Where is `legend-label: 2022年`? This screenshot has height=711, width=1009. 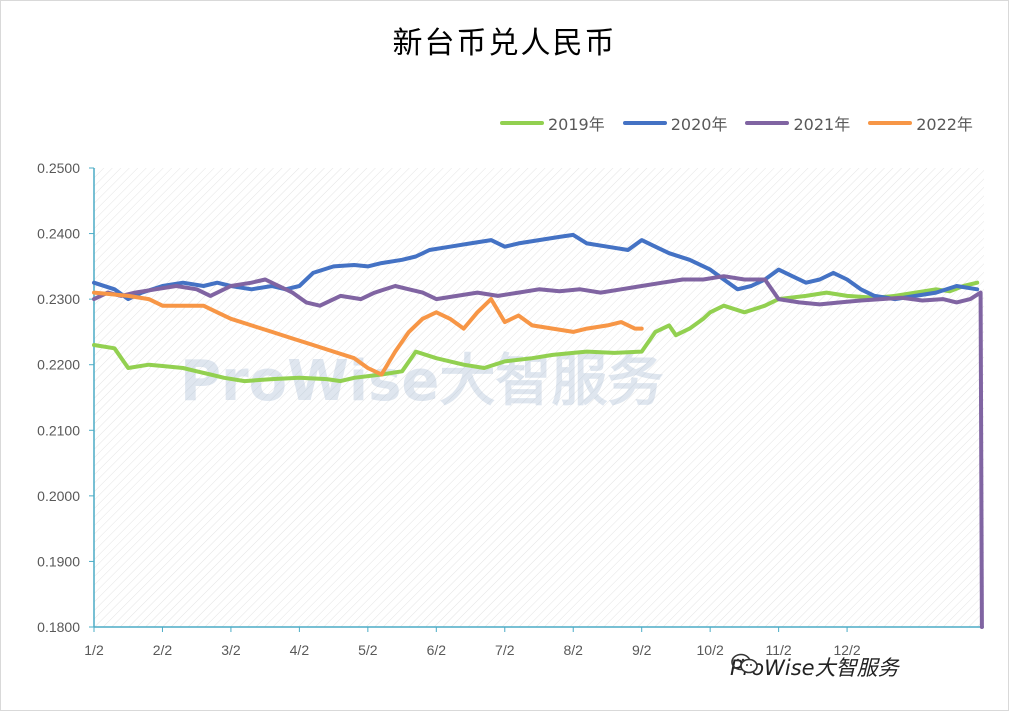
legend-label: 2022年 is located at coordinates (944, 124).